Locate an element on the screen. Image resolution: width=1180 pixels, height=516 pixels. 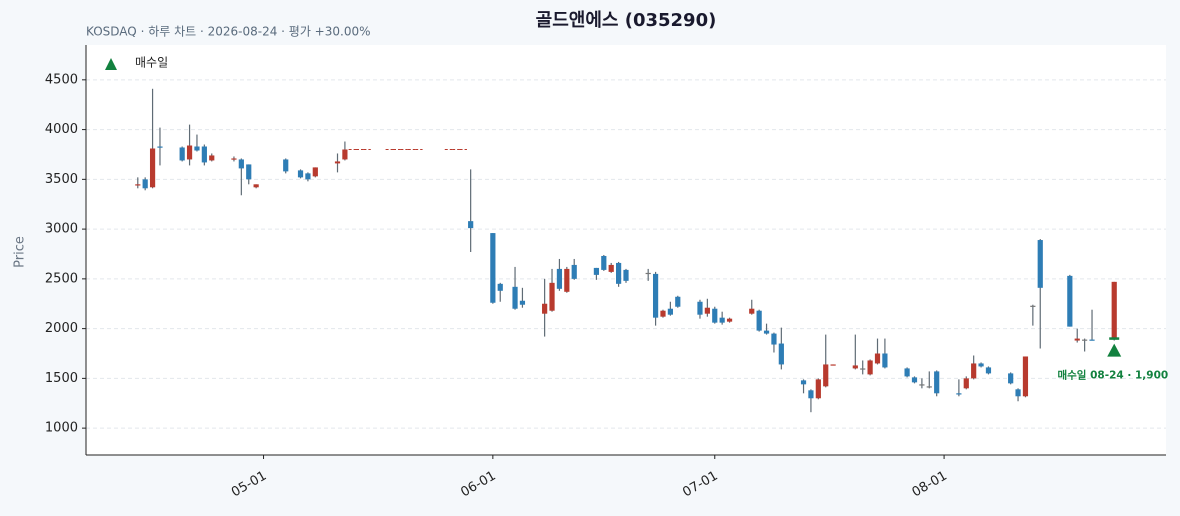
legend-label: 매수일 is located at coordinates (151, 63).